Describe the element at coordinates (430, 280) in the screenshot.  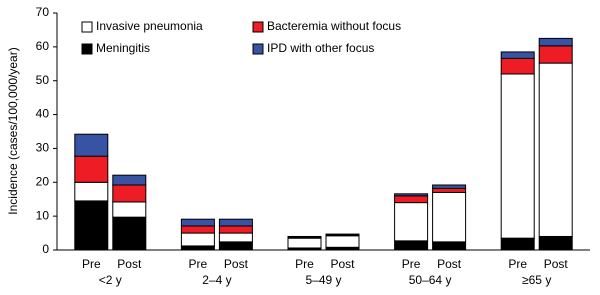
I see `group-label: 50–64 y` at that location.